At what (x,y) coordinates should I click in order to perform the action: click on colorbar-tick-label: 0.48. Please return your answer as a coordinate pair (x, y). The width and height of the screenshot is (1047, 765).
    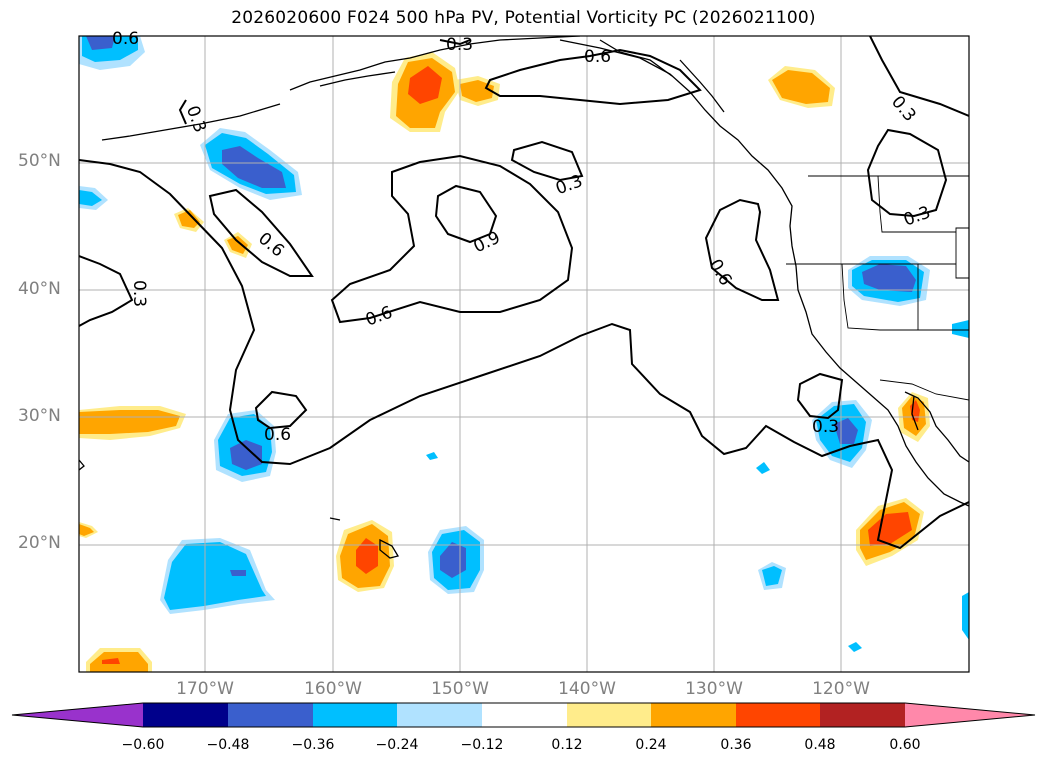
    Looking at the image, I should click on (820, 745).